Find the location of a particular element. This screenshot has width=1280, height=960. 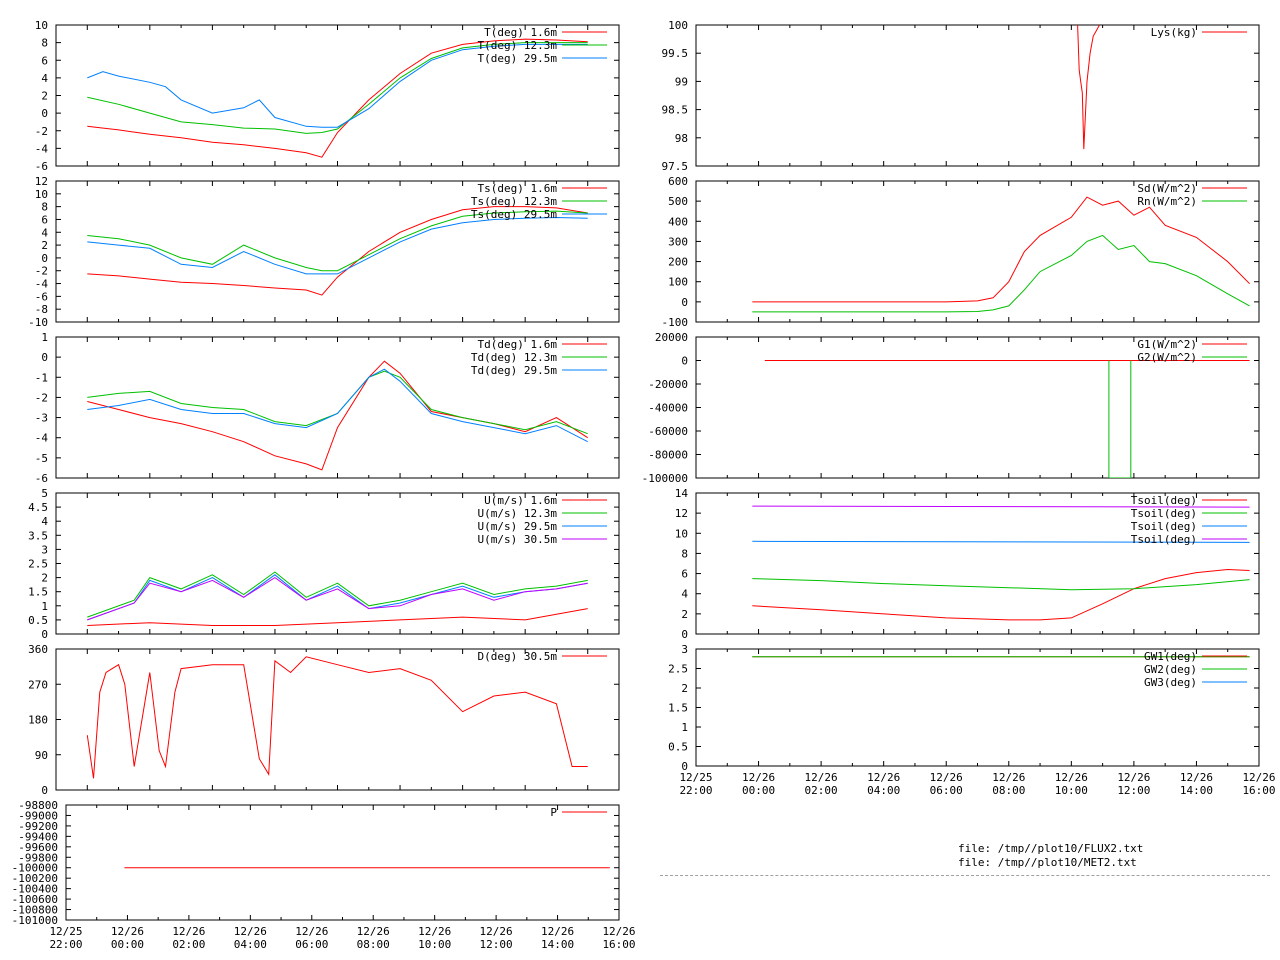

y-tick-label: 5 is located at coordinates (44, 493).